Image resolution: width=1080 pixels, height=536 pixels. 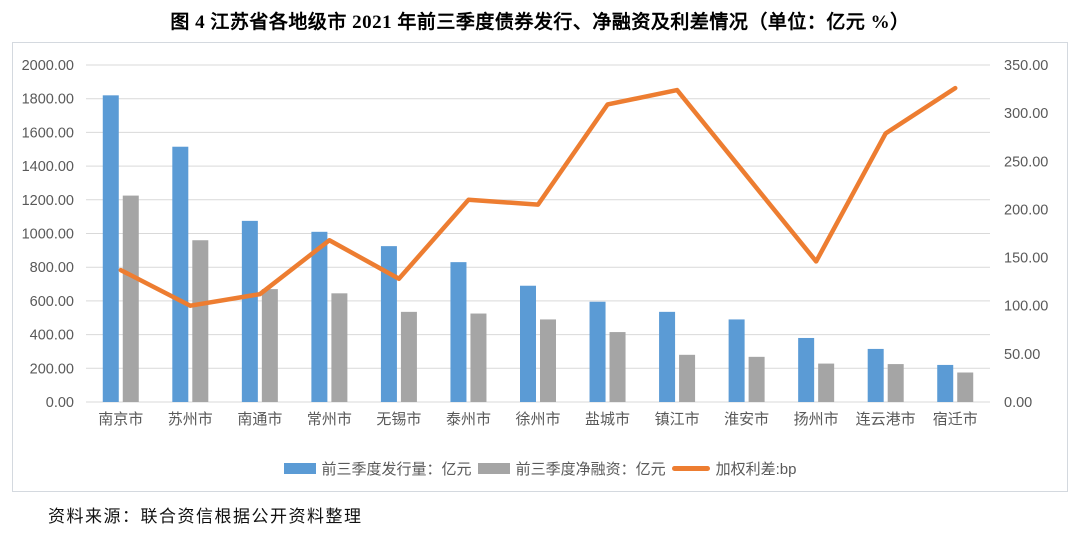 What do you see at coordinates (493, 468) in the screenshot?
I see `net-financing-swatch-icon` at bounding box center [493, 468].